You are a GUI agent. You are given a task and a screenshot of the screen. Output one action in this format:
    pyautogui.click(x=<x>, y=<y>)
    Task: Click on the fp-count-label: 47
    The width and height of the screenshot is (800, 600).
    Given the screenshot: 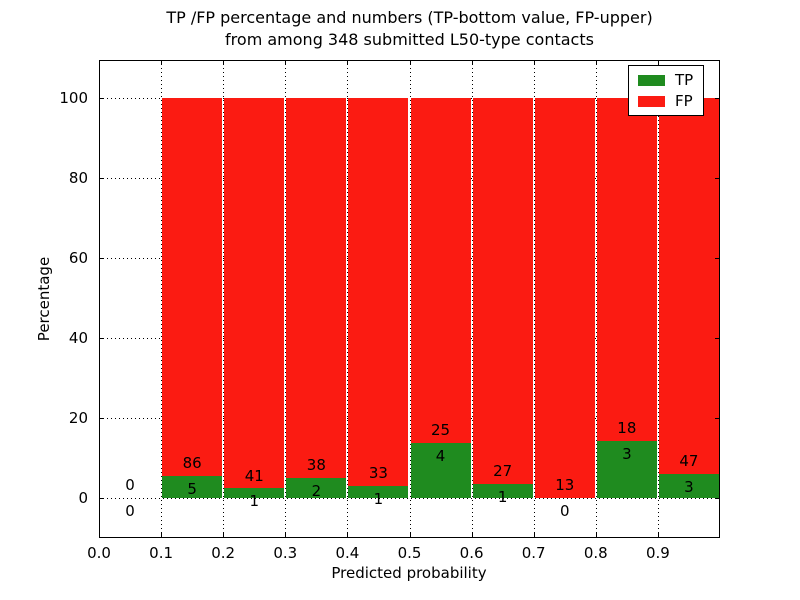 What is the action you would take?
    pyautogui.click(x=689, y=461)
    